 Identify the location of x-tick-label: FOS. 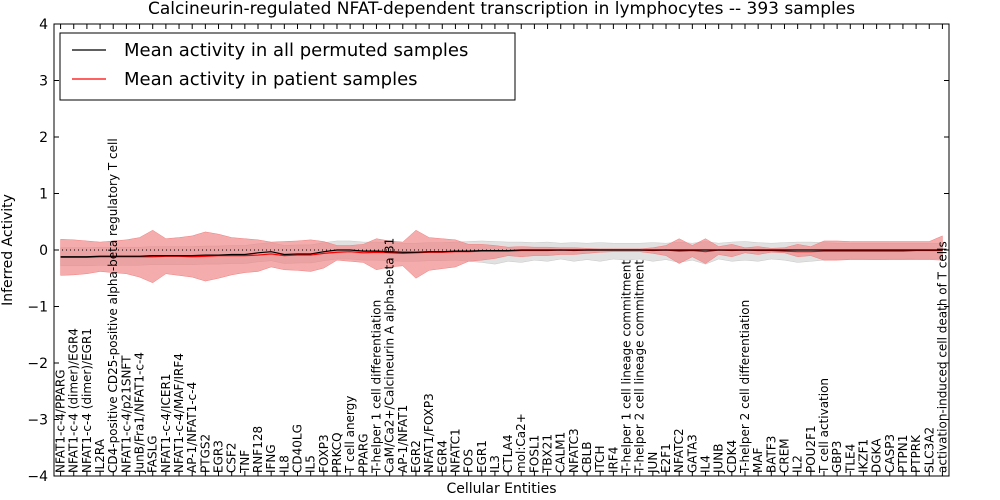
(469, 461).